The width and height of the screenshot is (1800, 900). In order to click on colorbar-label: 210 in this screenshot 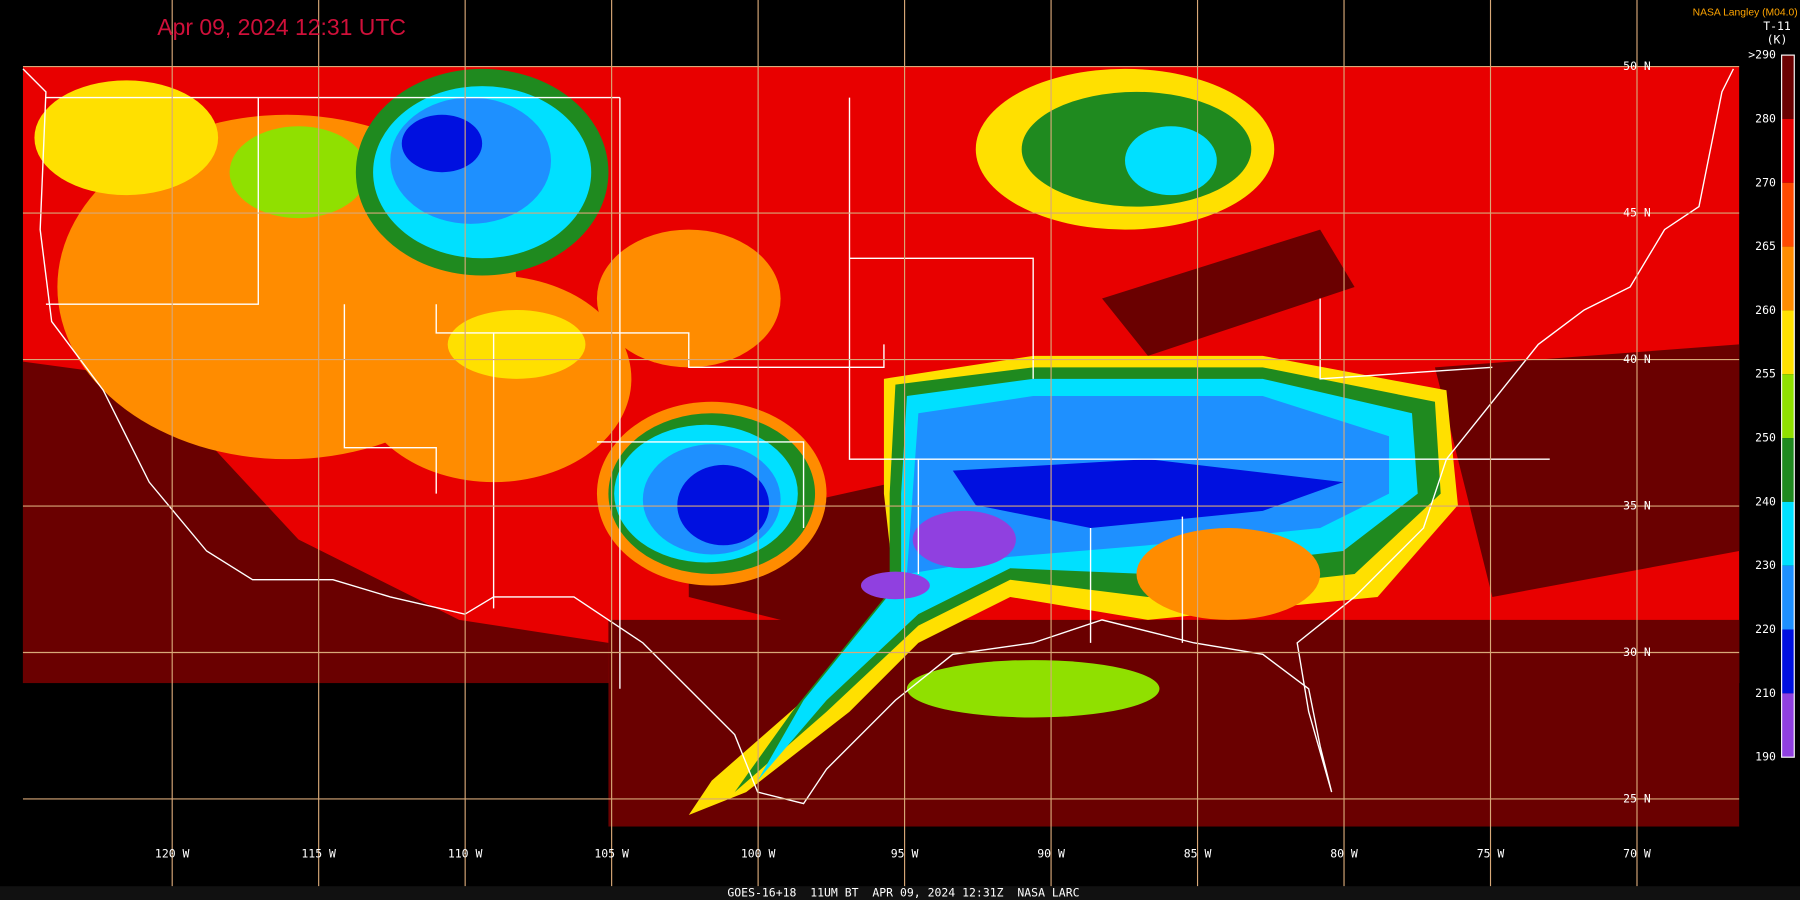, I will do `click(1765, 693)`.